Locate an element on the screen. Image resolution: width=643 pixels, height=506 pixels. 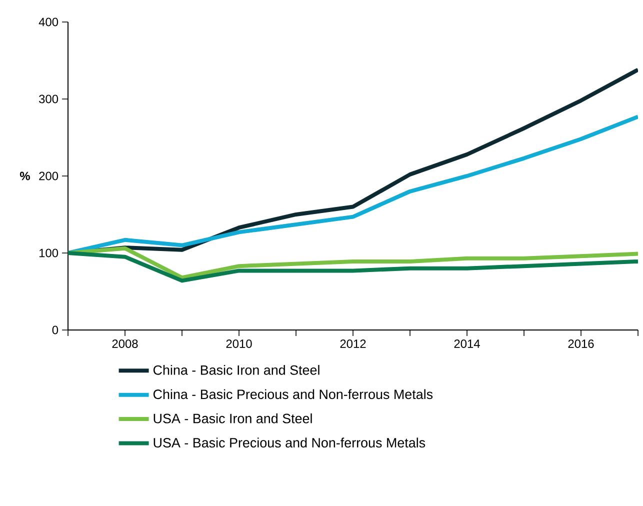
legend-label: China - Basic Precious and Non-ferrous Metals is located at coordinates (293, 394).